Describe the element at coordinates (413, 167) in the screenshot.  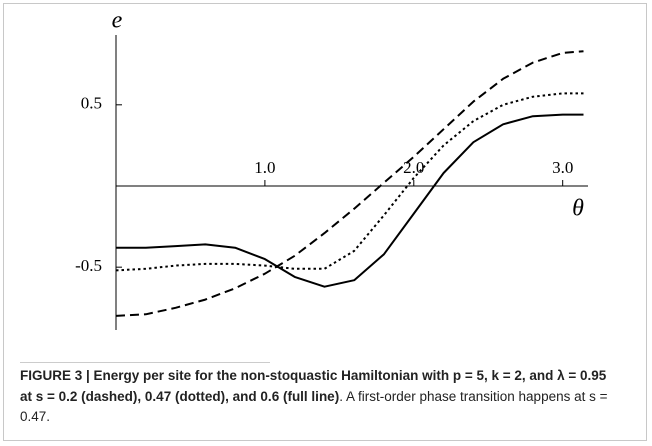
I see `x-tick-label: 2.0` at that location.